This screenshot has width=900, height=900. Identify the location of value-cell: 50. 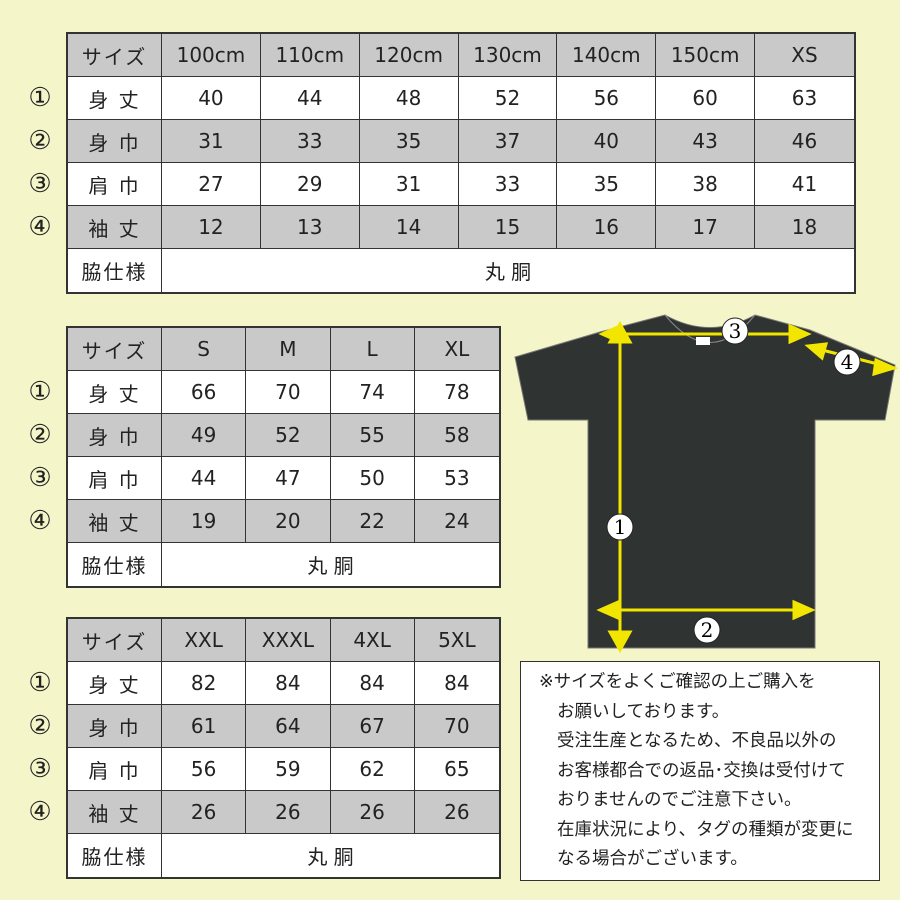
(373, 478).